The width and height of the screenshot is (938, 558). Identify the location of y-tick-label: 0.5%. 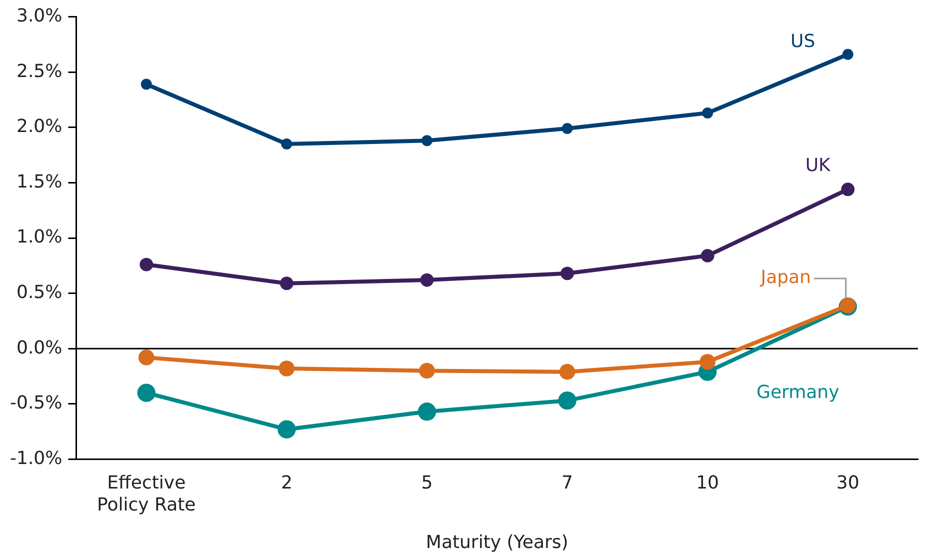
(39, 292).